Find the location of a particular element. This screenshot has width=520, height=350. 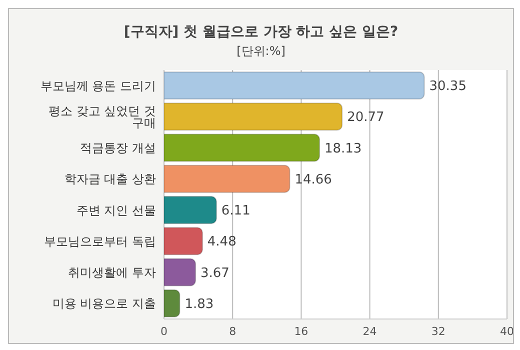

data-label: 3.67 is located at coordinates (215, 273).